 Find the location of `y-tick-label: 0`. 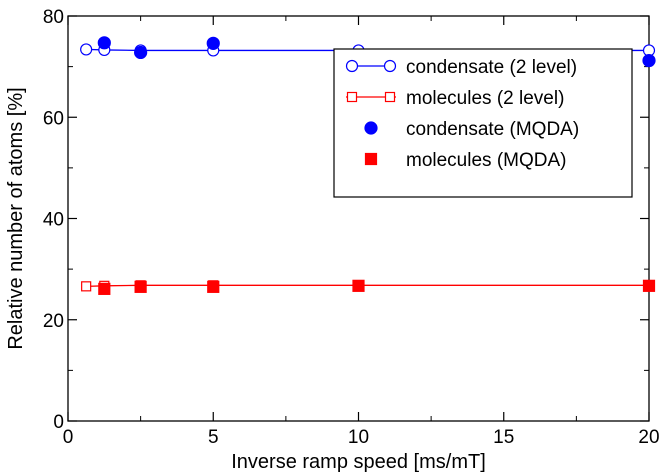

y-tick-label: 0 is located at coordinates (58, 422).